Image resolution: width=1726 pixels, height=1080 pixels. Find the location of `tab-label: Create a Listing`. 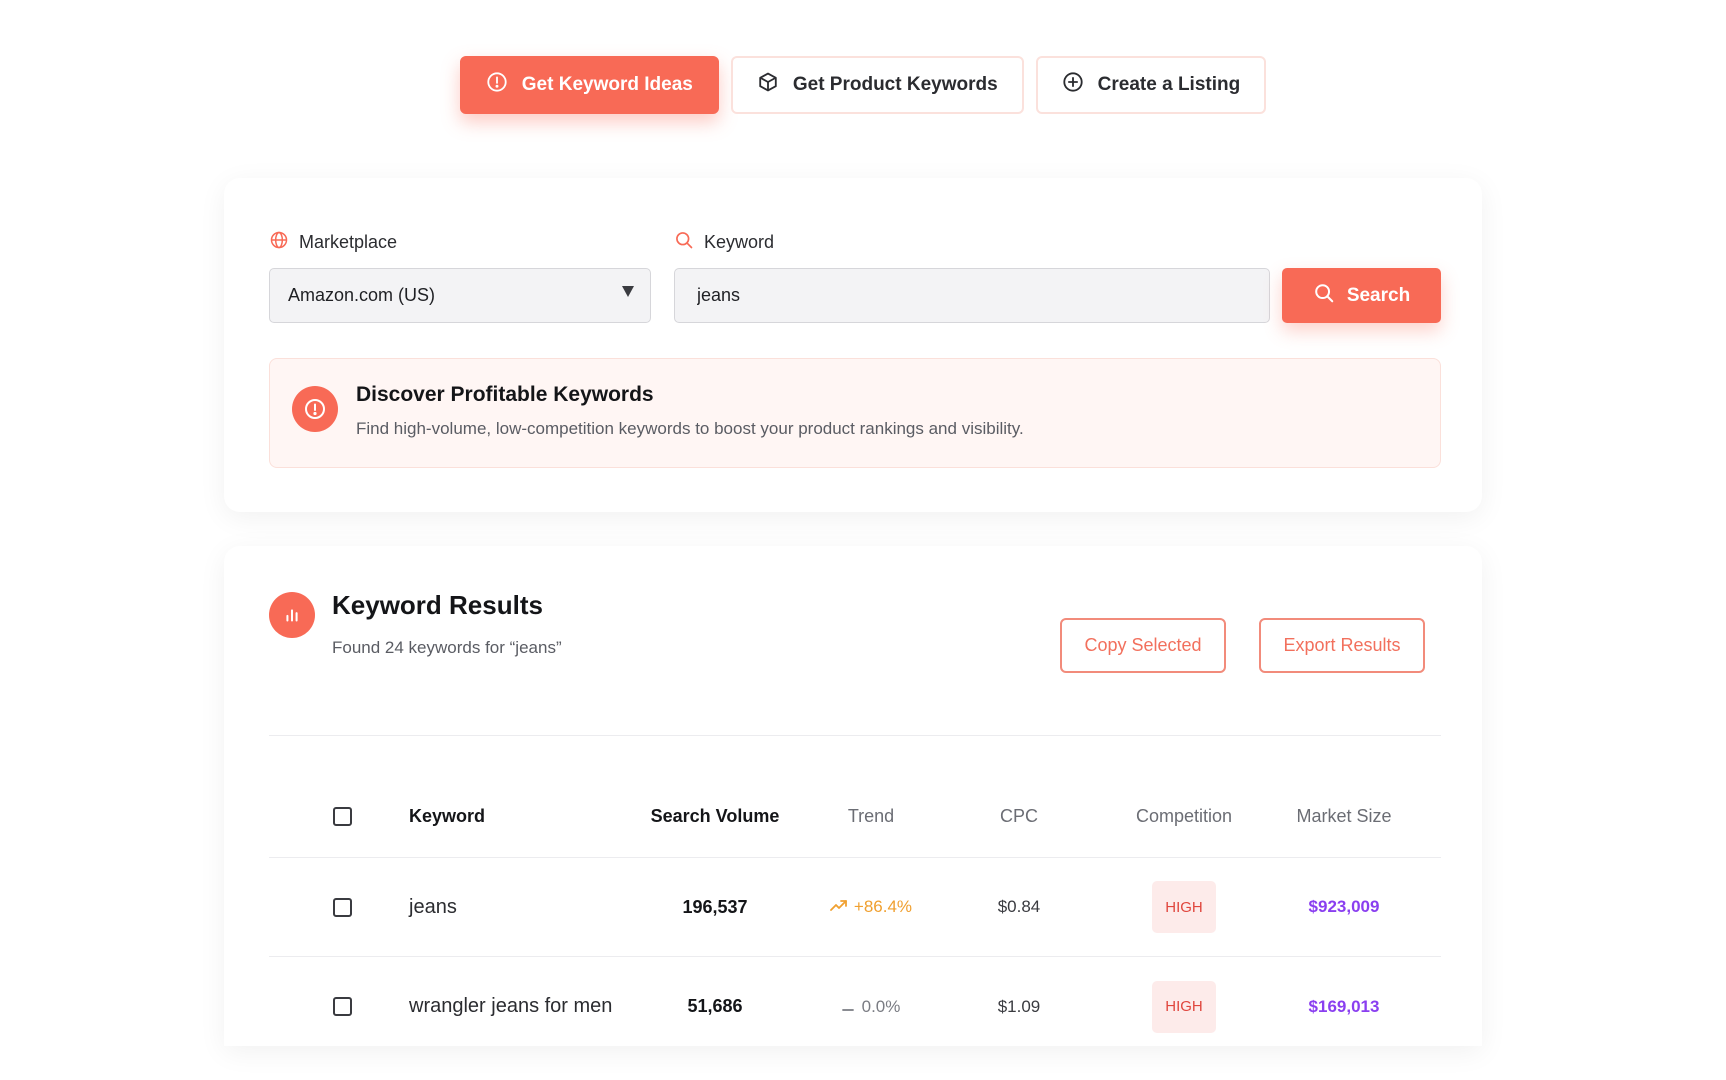

tab-label: Create a Listing is located at coordinates (1169, 84).